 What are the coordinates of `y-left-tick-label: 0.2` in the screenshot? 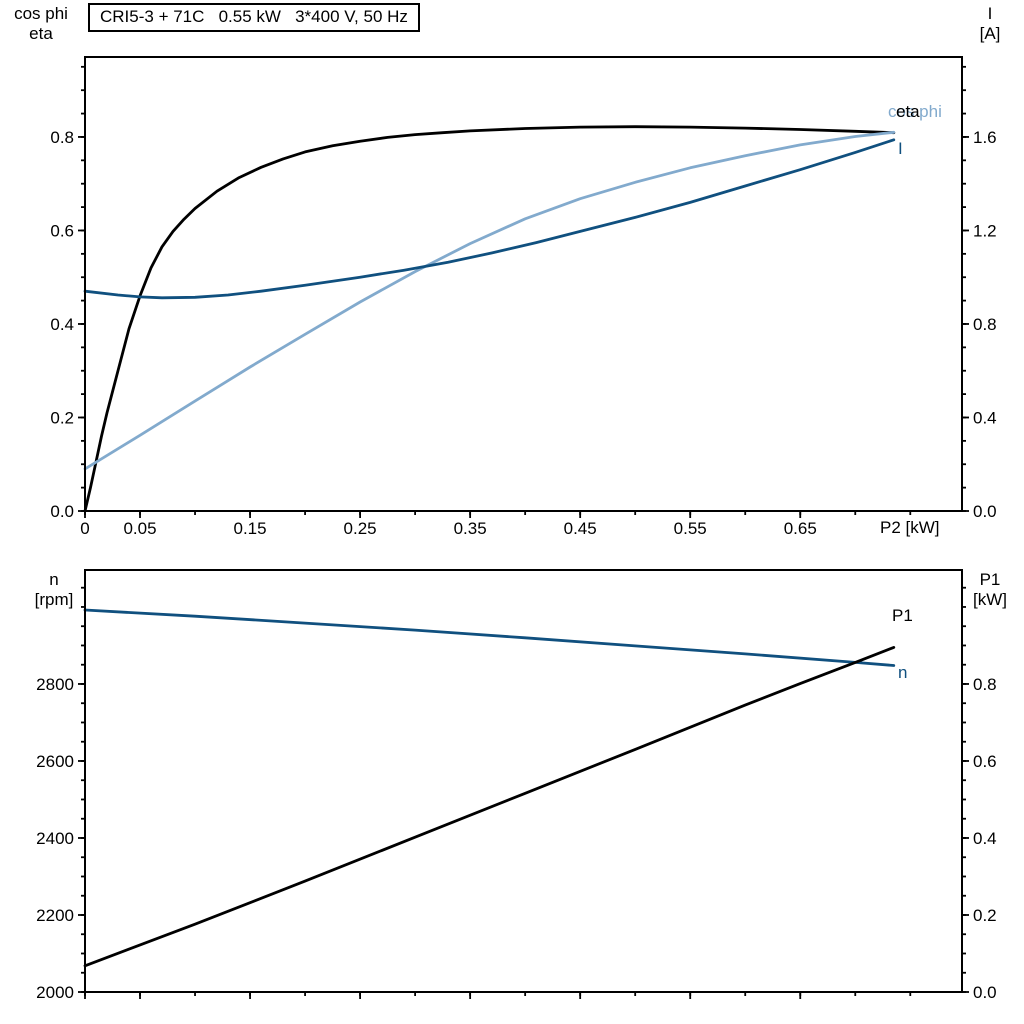 It's located at (62, 417).